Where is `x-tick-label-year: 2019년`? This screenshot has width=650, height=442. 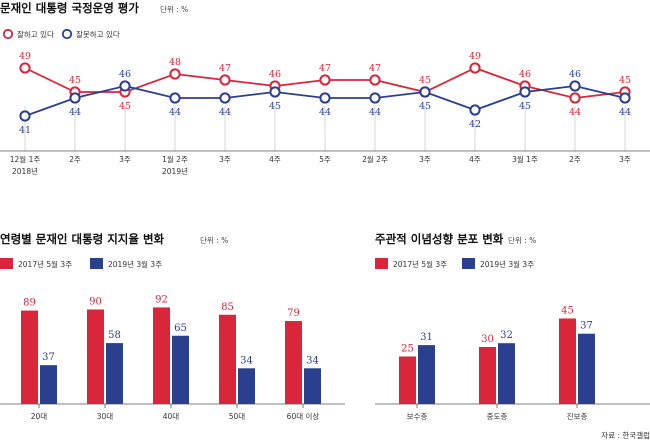
x-tick-label-year: 2019년 is located at coordinates (175, 171).